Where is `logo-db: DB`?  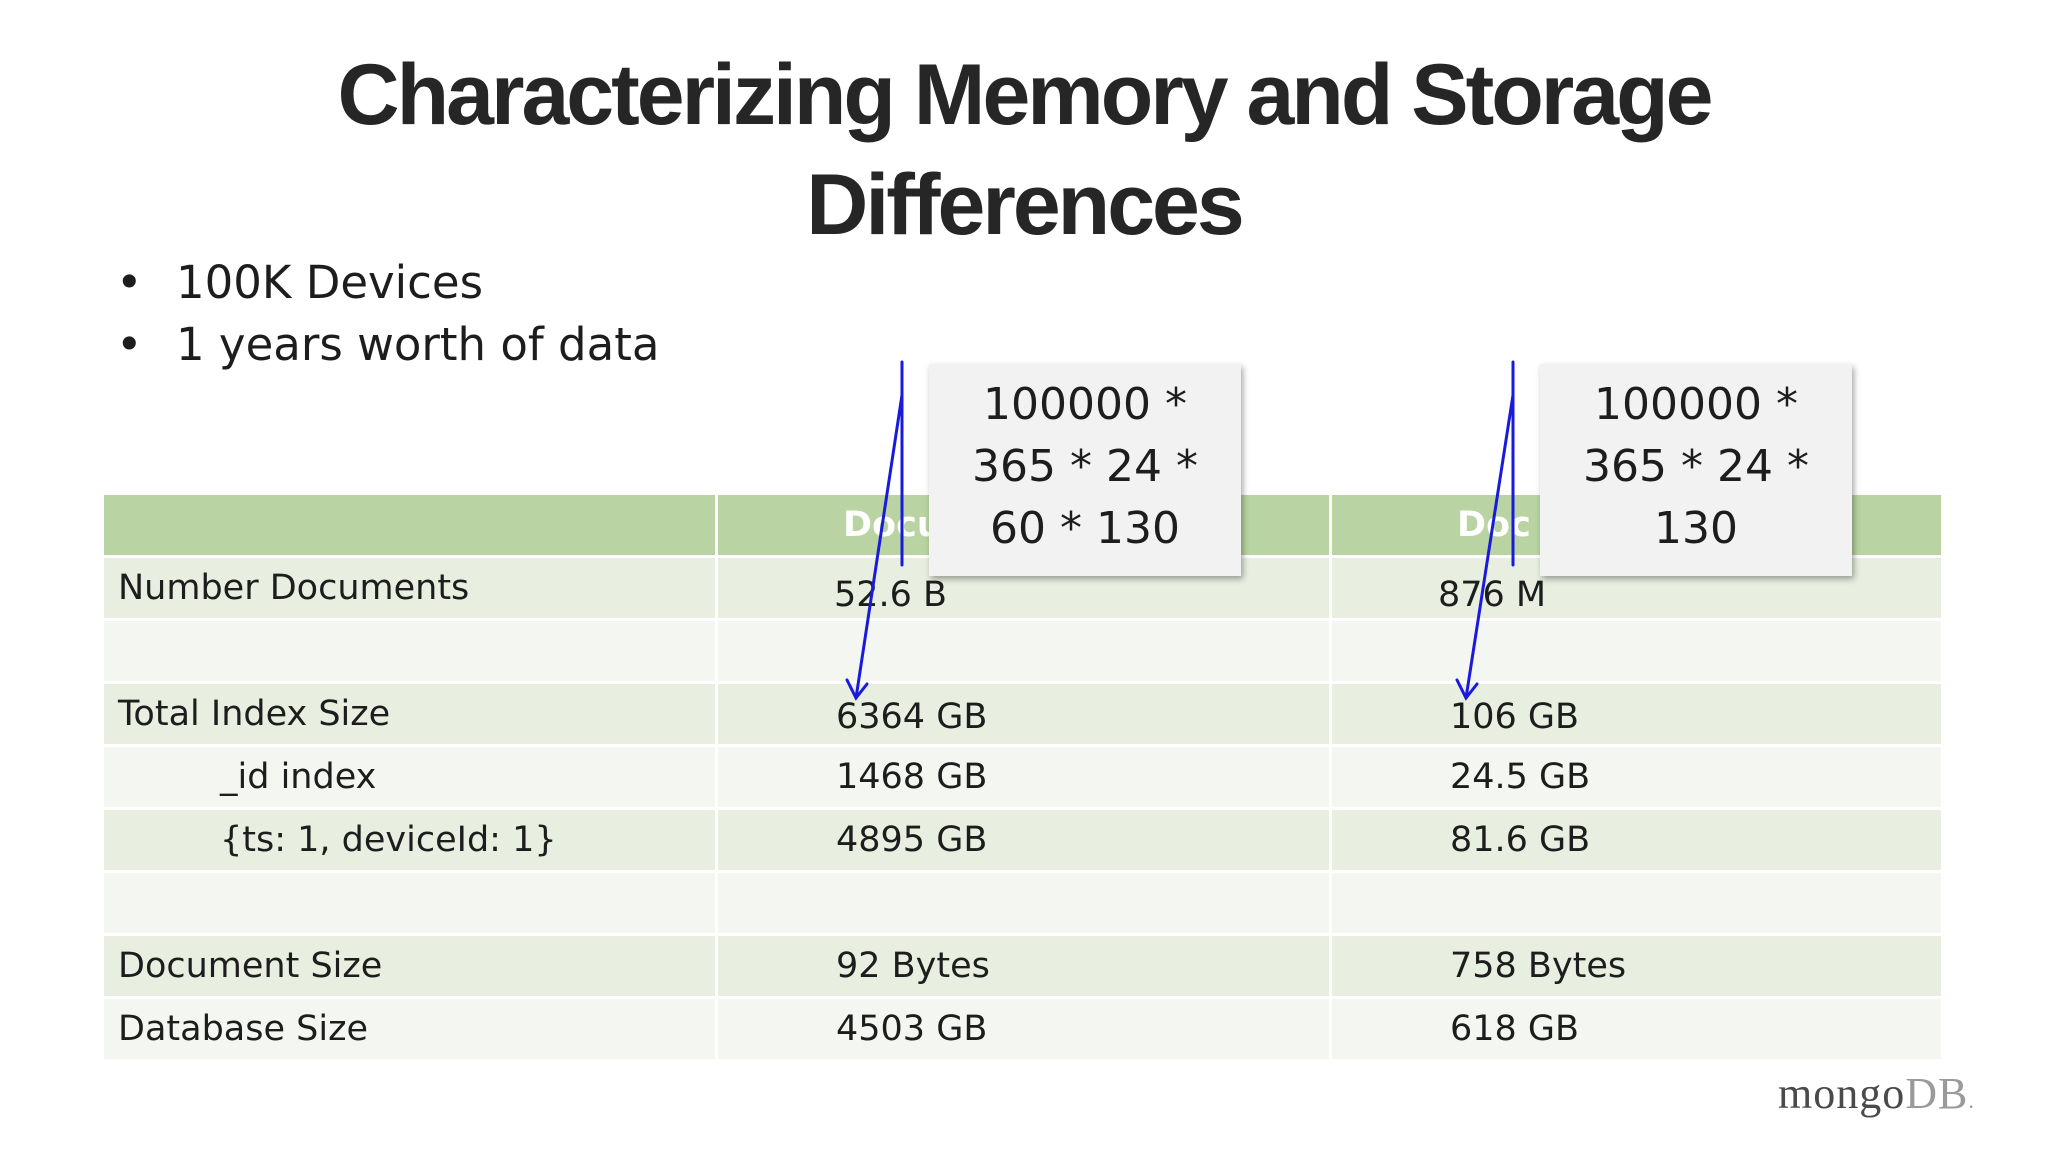
logo-db: DB is located at coordinates (1937, 1093).